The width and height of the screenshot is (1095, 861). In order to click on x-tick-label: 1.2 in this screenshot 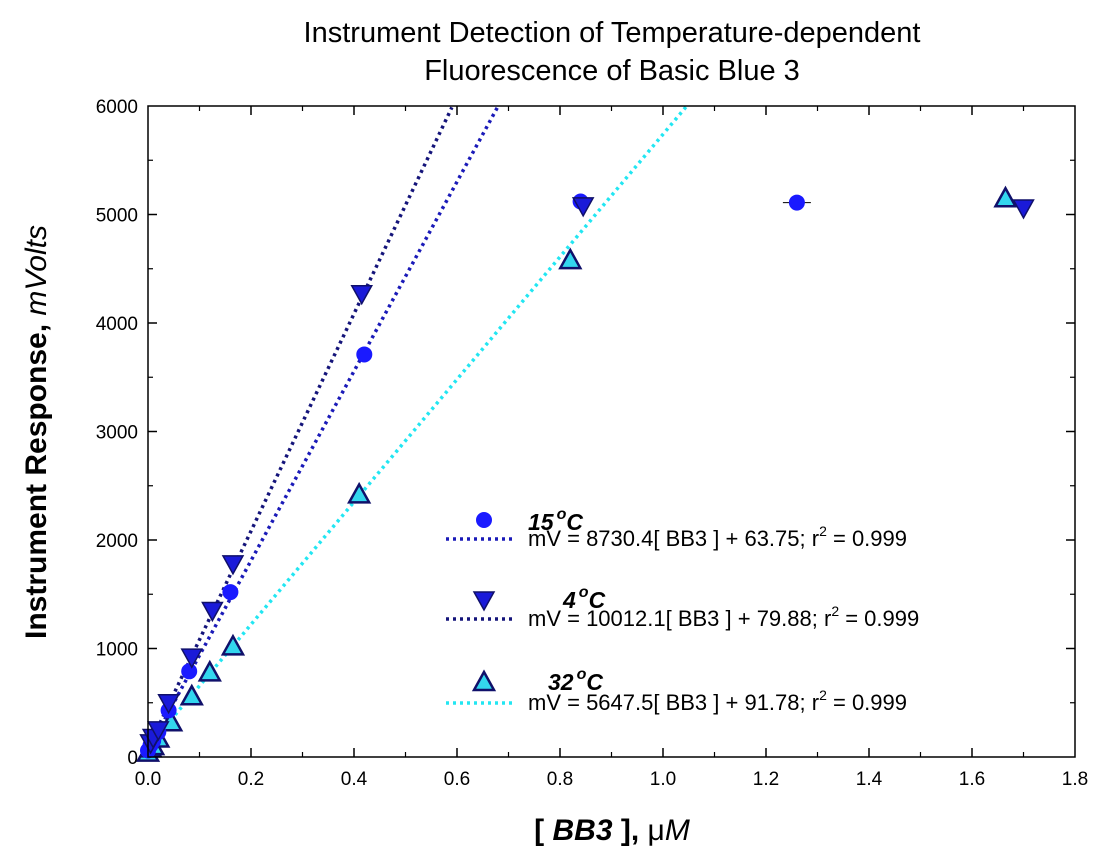, I will do `click(766, 779)`.